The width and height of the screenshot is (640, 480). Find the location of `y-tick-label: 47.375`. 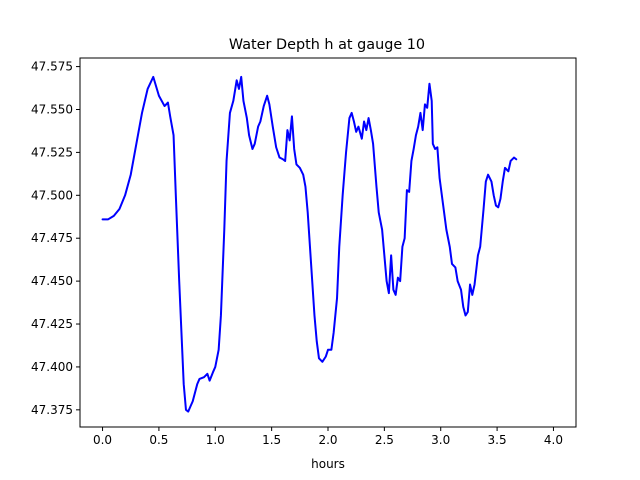

y-tick-label: 47.375 is located at coordinates (52, 410).